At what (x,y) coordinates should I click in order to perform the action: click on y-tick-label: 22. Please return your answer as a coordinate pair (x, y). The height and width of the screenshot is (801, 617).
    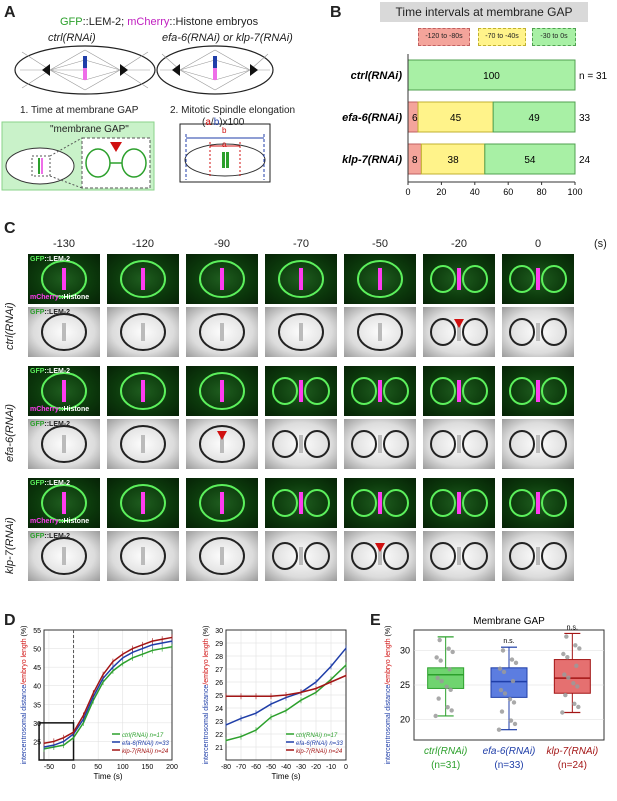
    Looking at the image, I should click on (219, 735).